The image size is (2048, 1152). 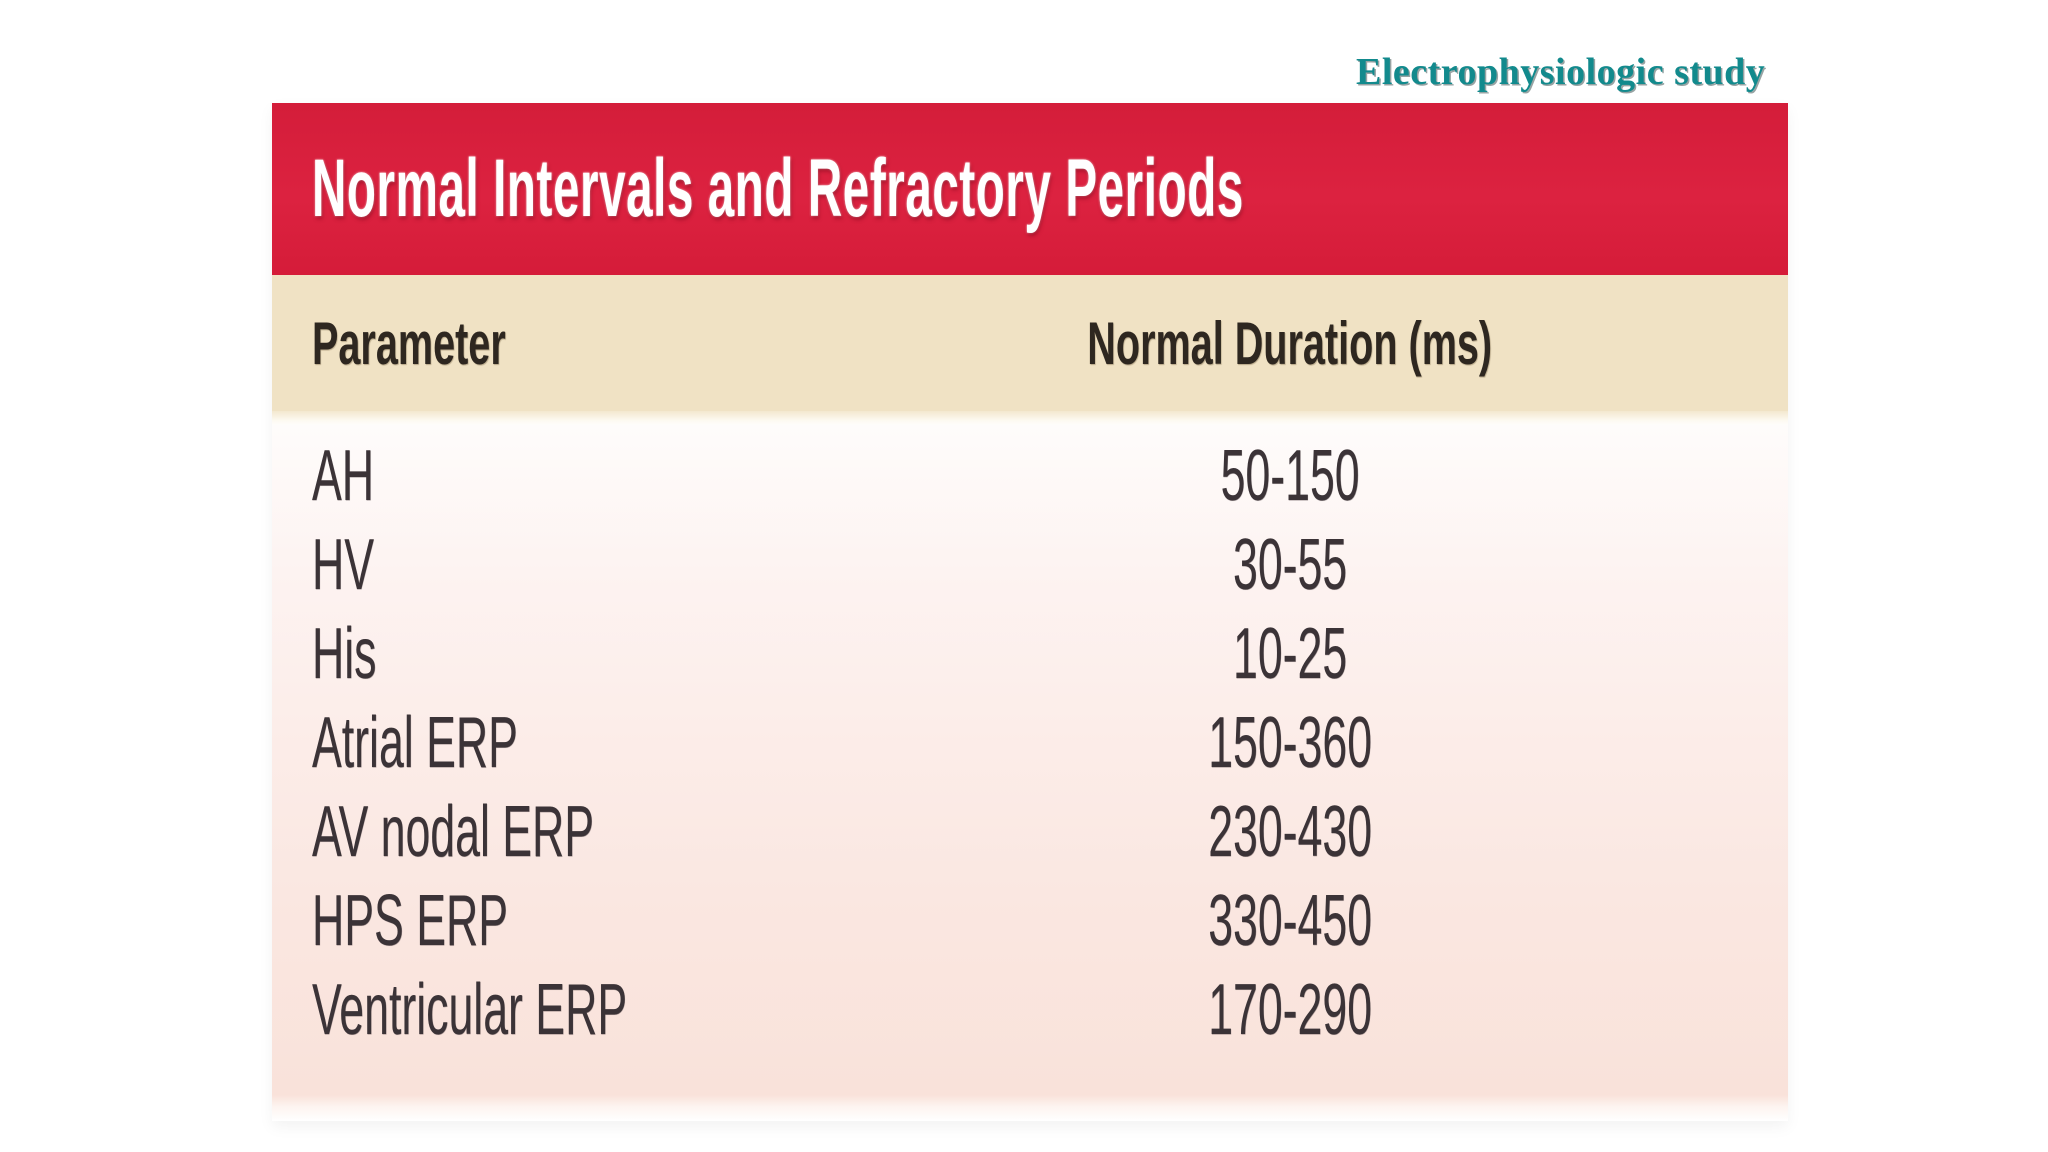 What do you see at coordinates (1030, 1108) in the screenshot?
I see `card-bottom-fade` at bounding box center [1030, 1108].